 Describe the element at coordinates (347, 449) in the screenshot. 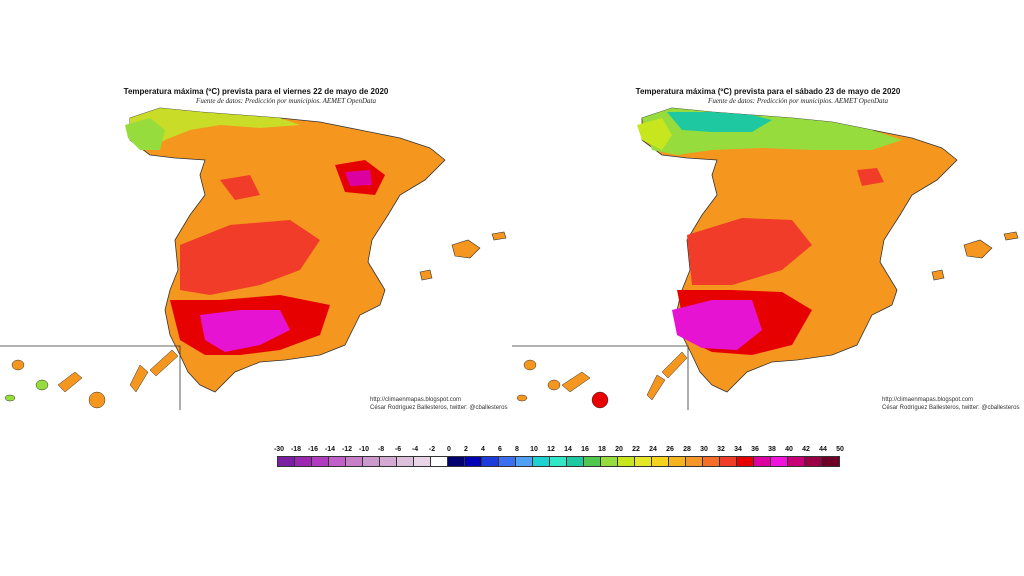

I see `legend-label: -12` at that location.